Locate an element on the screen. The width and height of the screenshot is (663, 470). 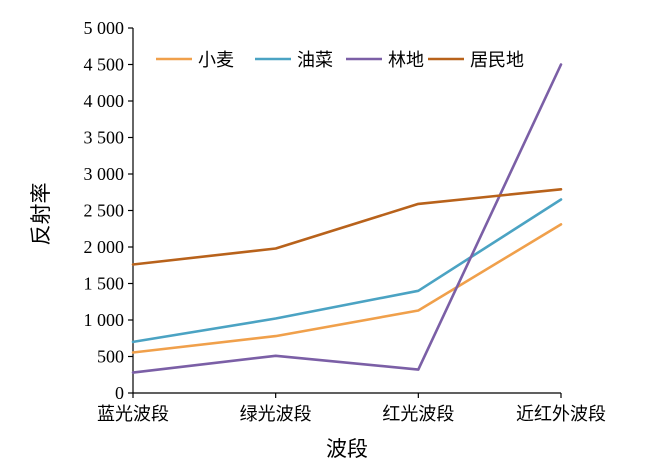
y-tick-label: 4 500 is located at coordinates (104, 65).